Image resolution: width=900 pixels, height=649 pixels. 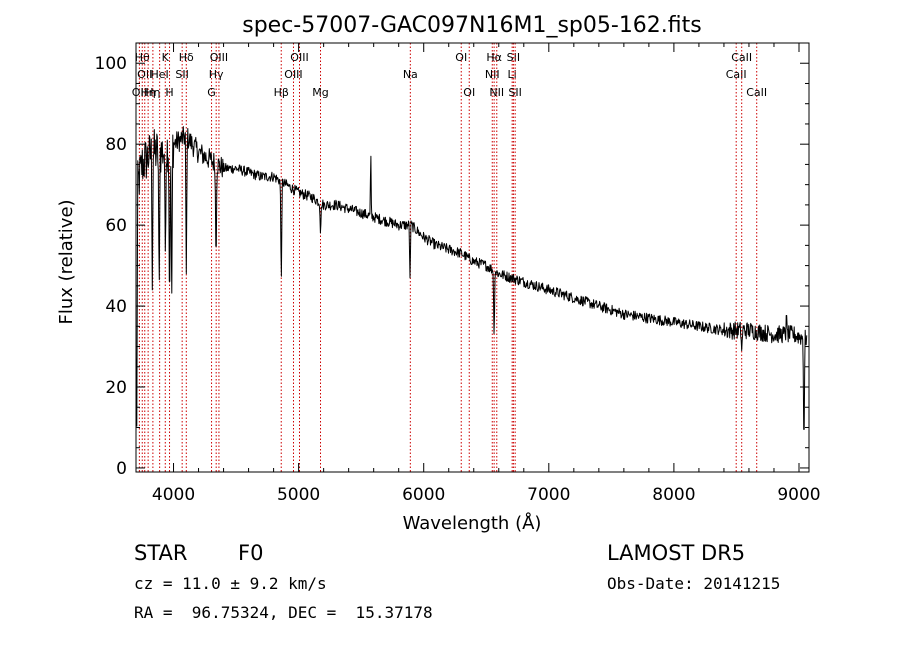 What do you see at coordinates (673, 495) in the screenshot?
I see `x-tick-label: 8000` at bounding box center [673, 495].